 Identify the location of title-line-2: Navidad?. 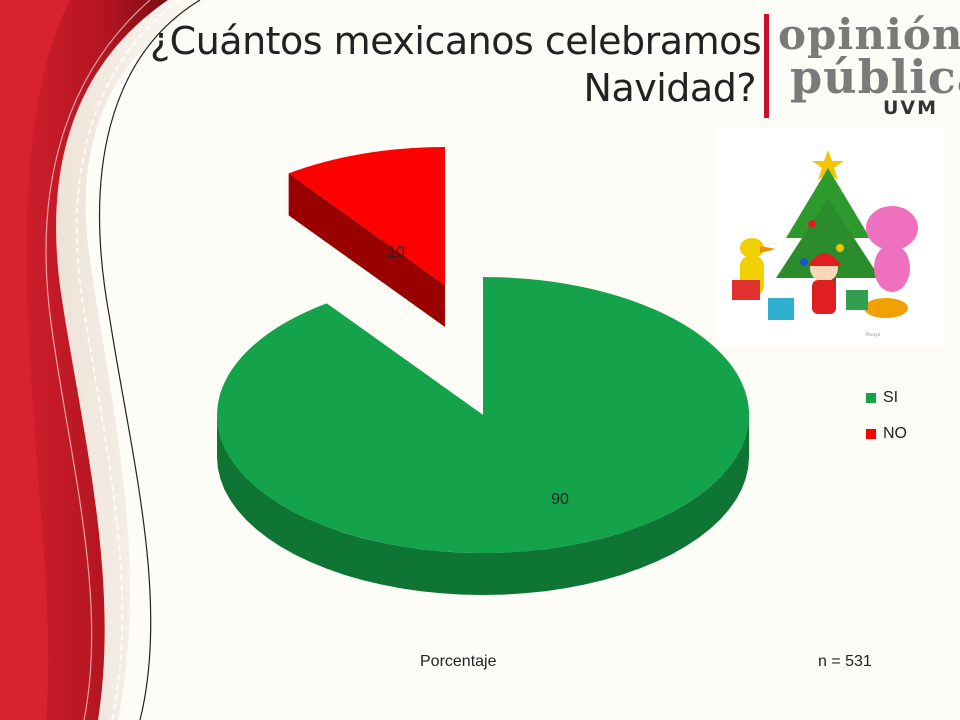
(670, 88).